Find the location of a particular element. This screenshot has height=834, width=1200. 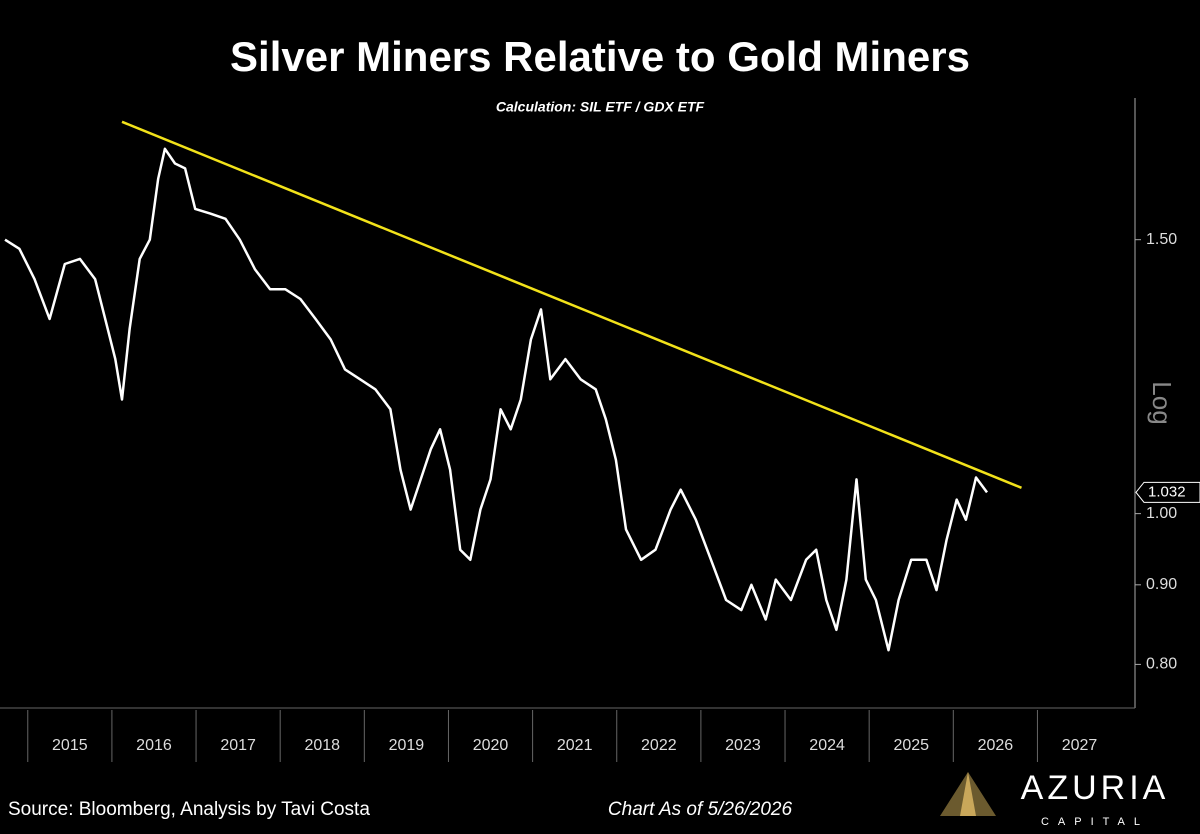

x-tick-label: 2017 is located at coordinates (238, 745).